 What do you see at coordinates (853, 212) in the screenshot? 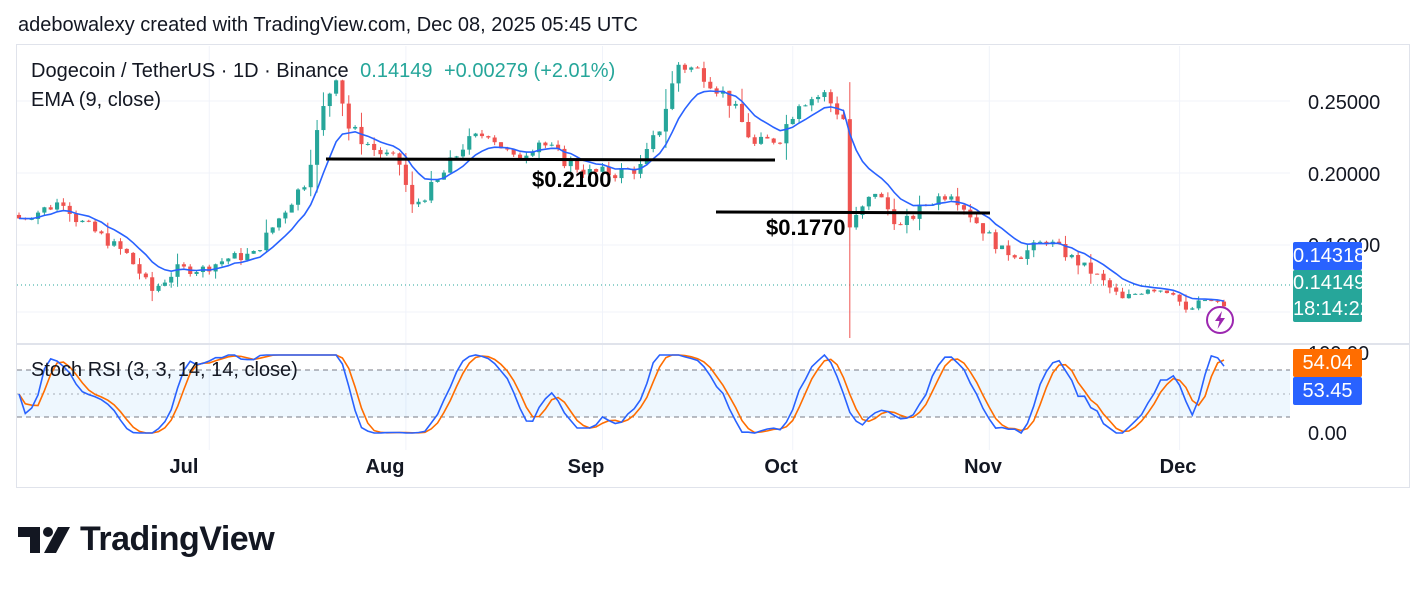
I see `support-line-0.1770` at bounding box center [853, 212].